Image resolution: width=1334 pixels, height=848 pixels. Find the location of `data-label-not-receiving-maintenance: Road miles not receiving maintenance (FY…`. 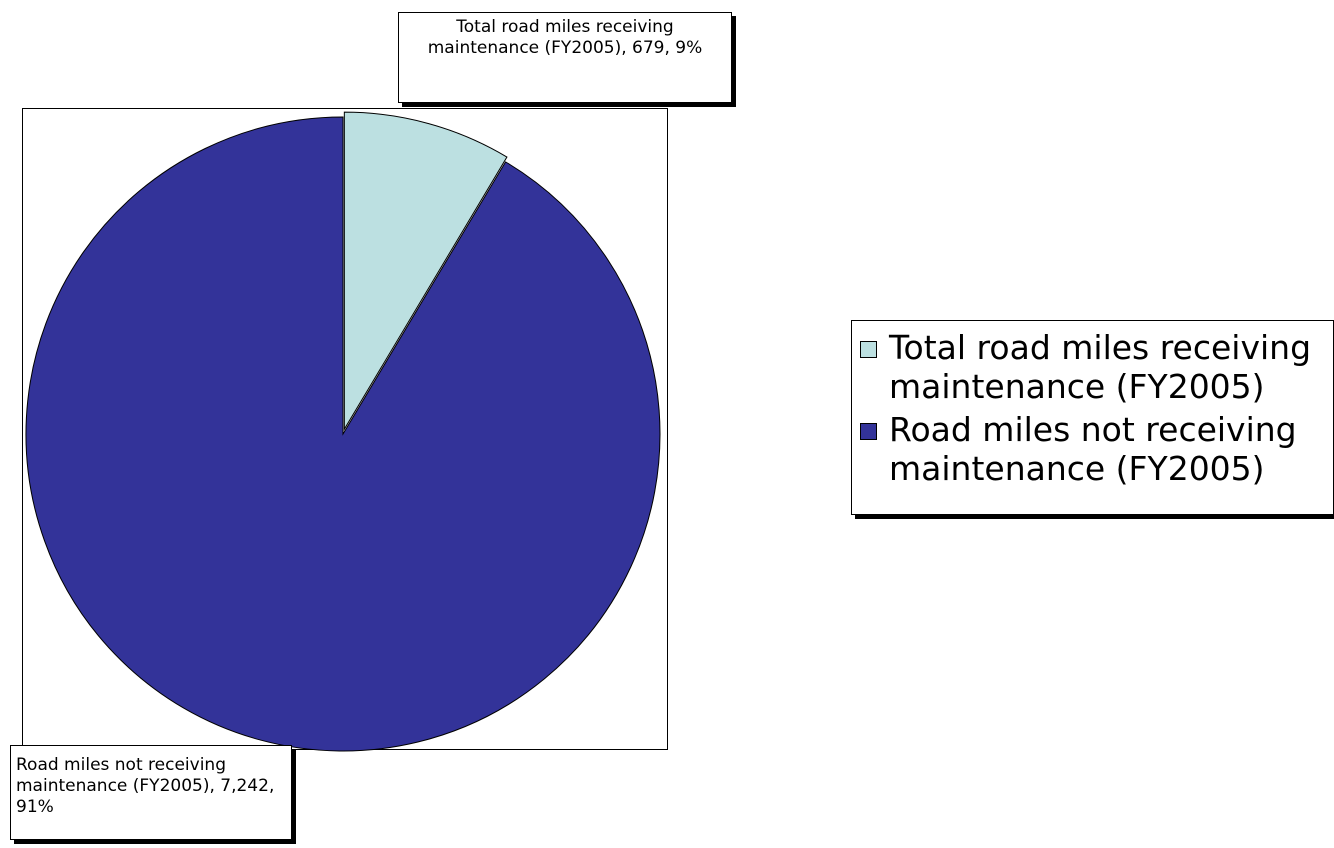

data-label-not-receiving-maintenance: Road miles not receiving maintenance (FY… is located at coordinates (151, 792).